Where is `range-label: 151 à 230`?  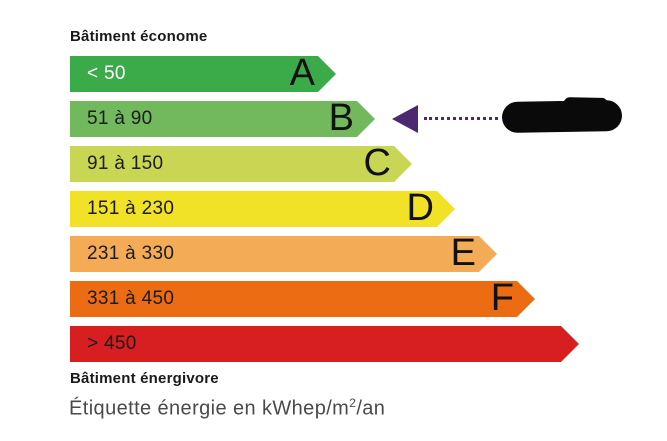
range-label: 151 à 230 is located at coordinates (131, 208).